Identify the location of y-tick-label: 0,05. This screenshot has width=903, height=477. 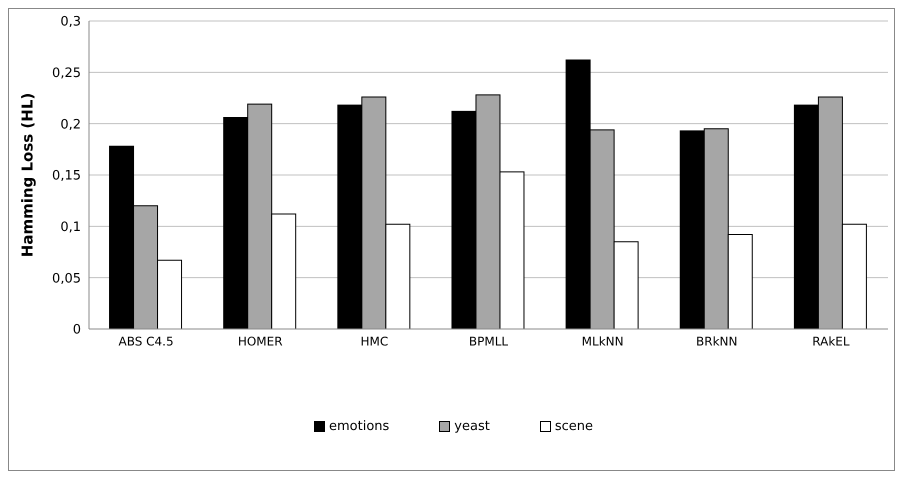
(66, 278).